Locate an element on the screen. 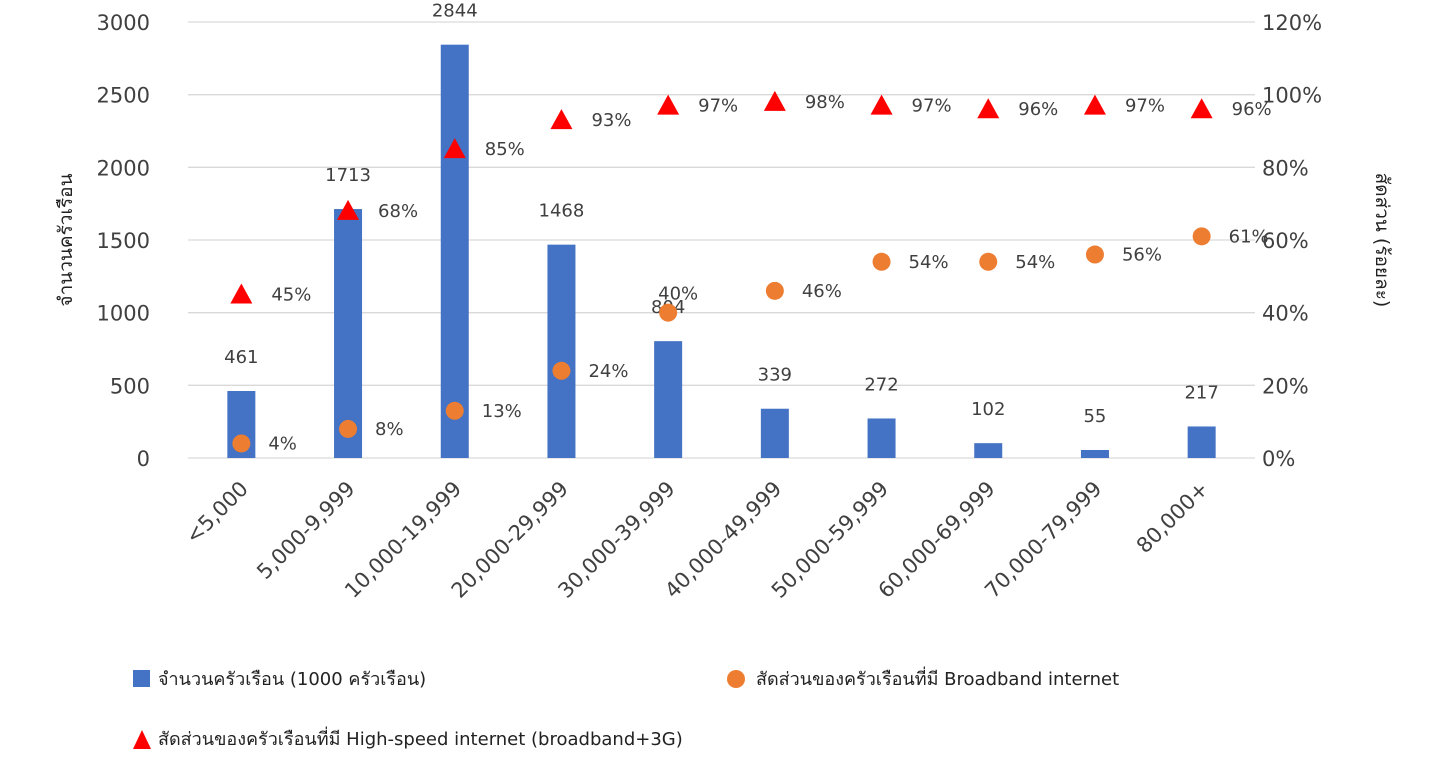 This screenshot has width=1431, height=784. left-tick-label: 2000 is located at coordinates (123, 168).